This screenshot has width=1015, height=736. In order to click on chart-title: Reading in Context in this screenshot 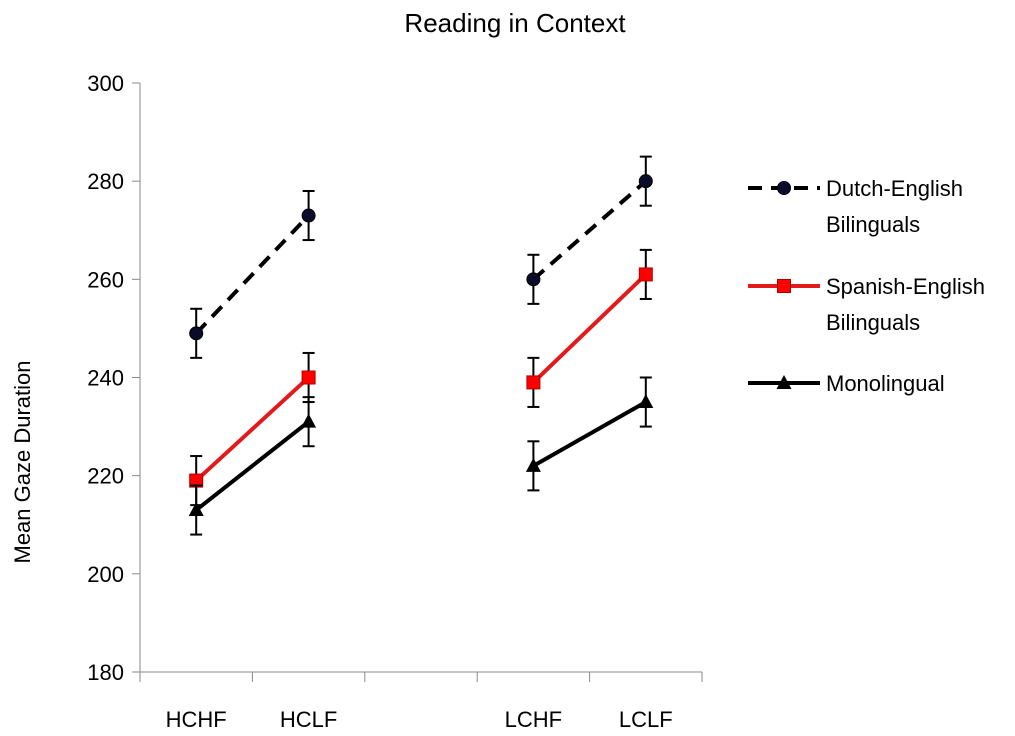, I will do `click(515, 23)`.